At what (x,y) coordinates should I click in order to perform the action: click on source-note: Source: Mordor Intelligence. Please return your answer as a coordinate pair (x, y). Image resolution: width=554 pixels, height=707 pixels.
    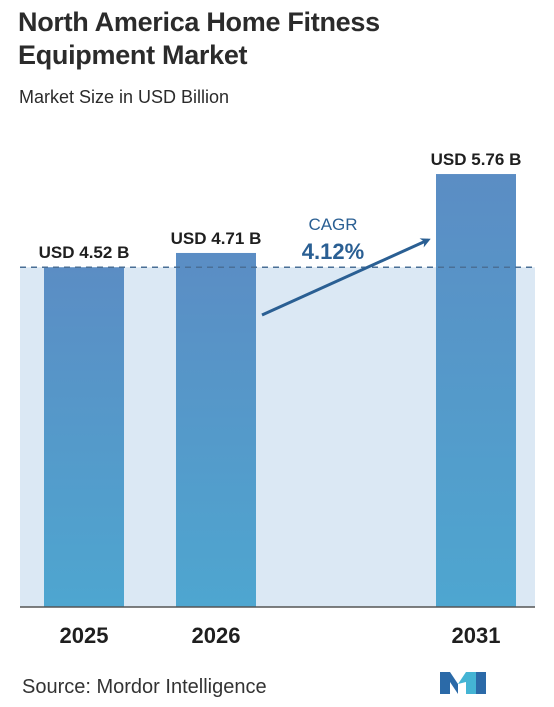
    Looking at the image, I should click on (144, 687).